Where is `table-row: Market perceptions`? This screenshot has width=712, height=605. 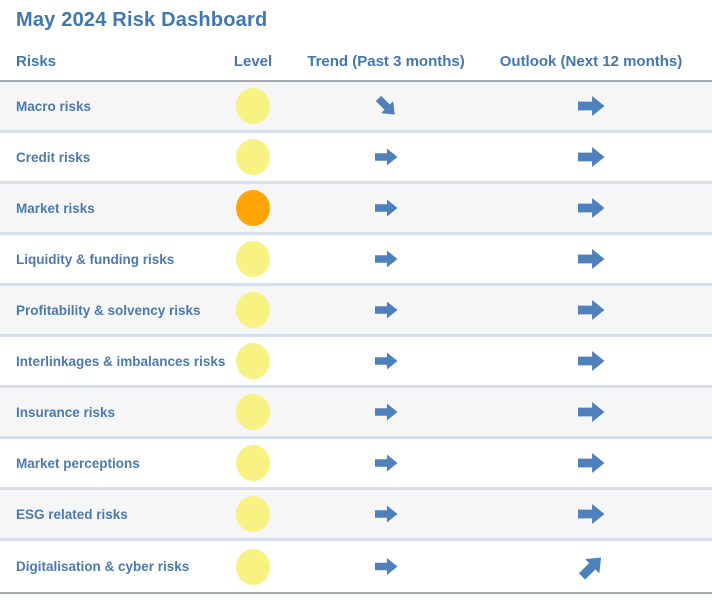 table-row: Market perceptions is located at coordinates (356, 464).